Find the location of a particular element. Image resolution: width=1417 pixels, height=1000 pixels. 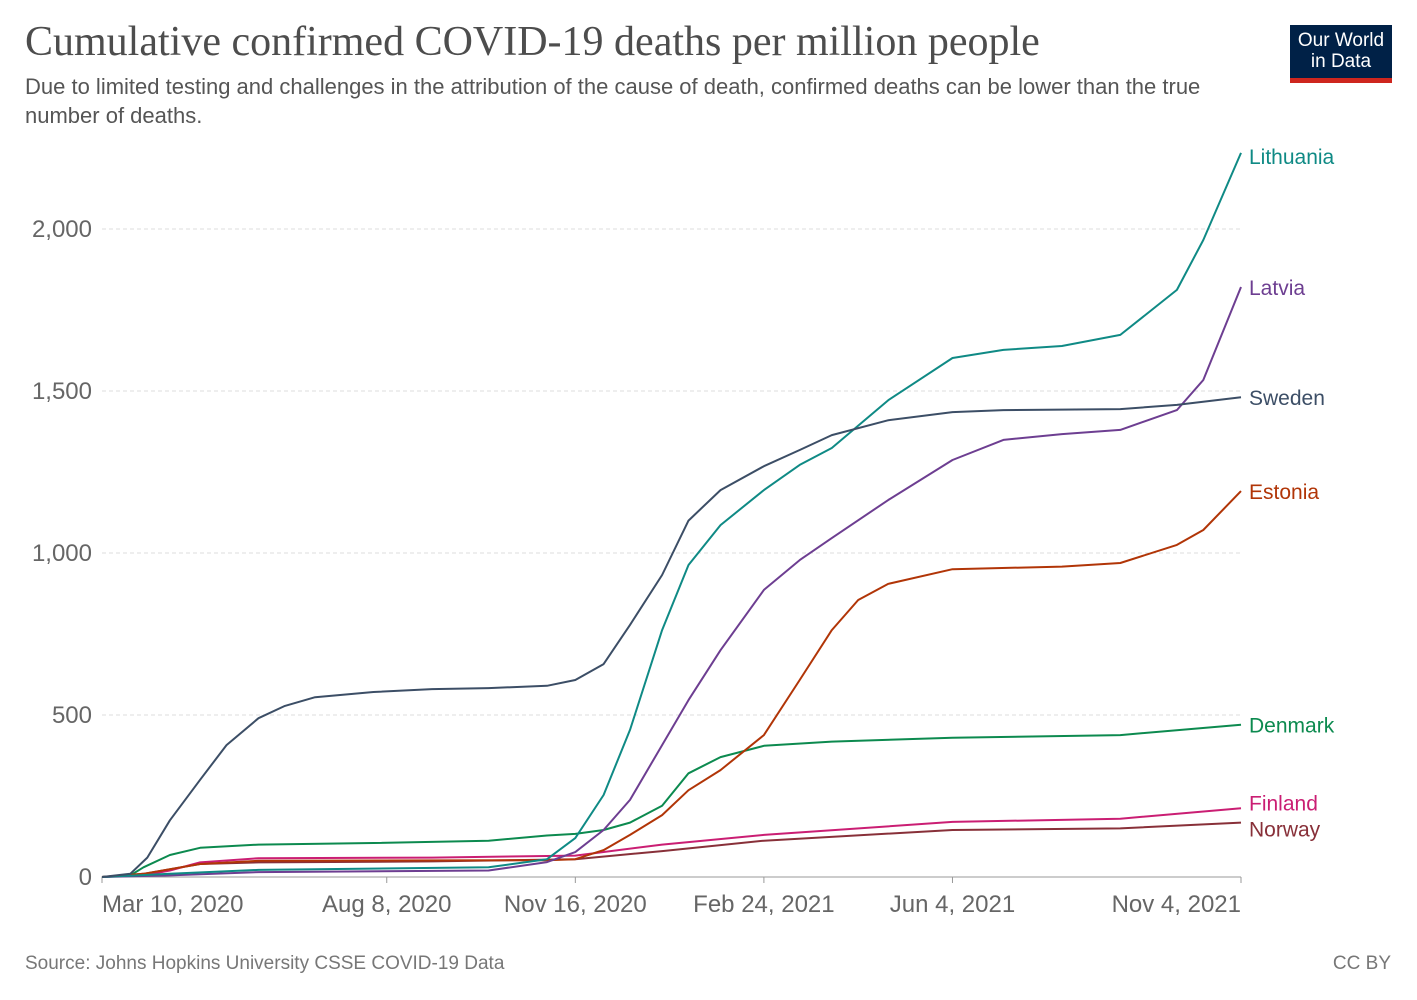

y-tick-label: 0 is located at coordinates (85, 877).